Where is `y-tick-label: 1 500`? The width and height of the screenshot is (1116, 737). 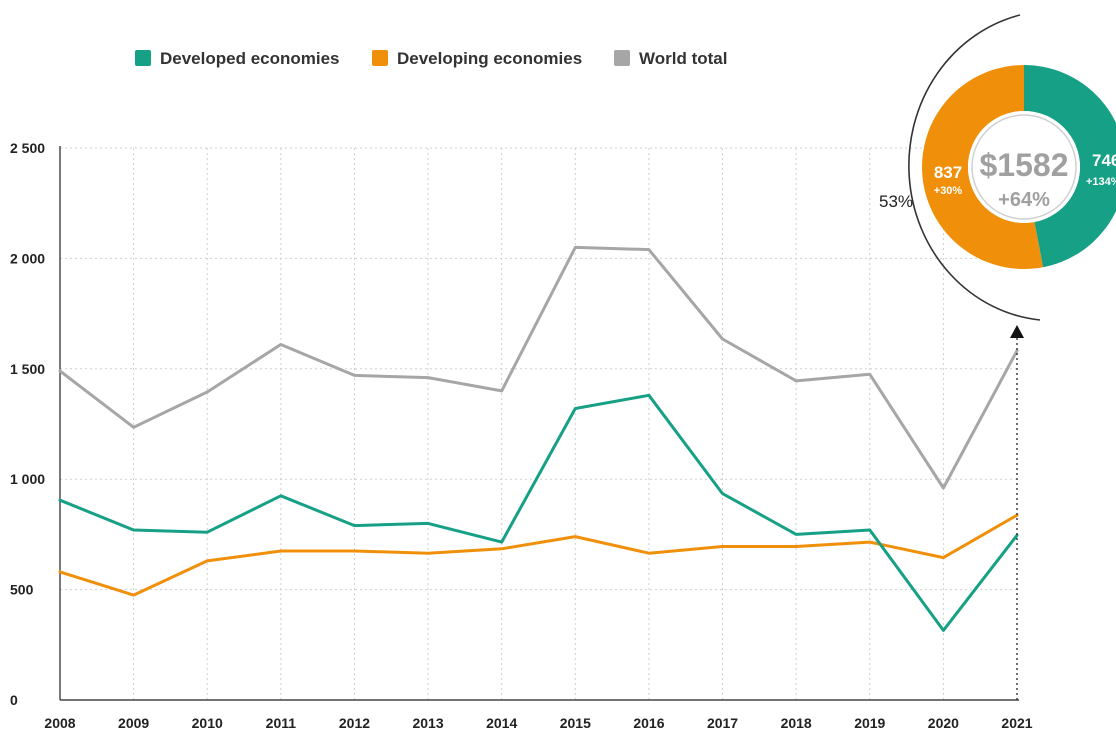
y-tick-label: 1 500 is located at coordinates (27, 369).